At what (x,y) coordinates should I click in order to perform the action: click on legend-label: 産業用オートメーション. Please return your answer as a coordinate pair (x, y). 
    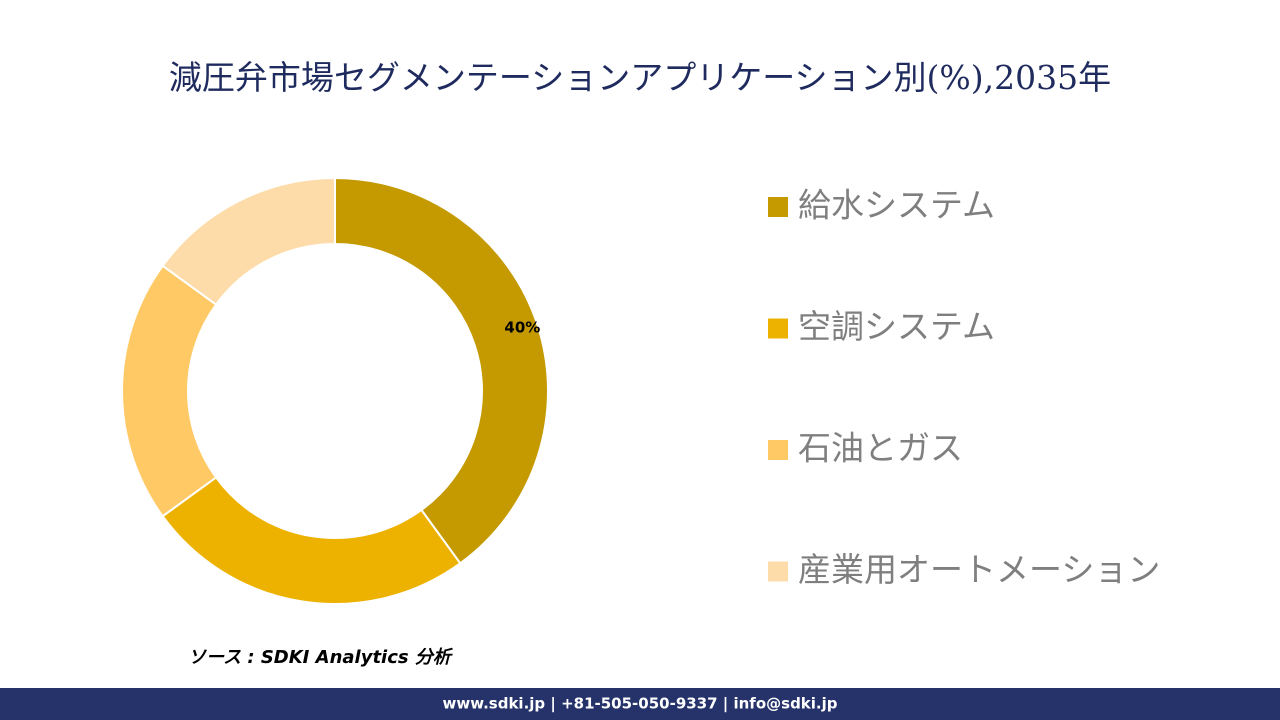
    Looking at the image, I should click on (979, 569).